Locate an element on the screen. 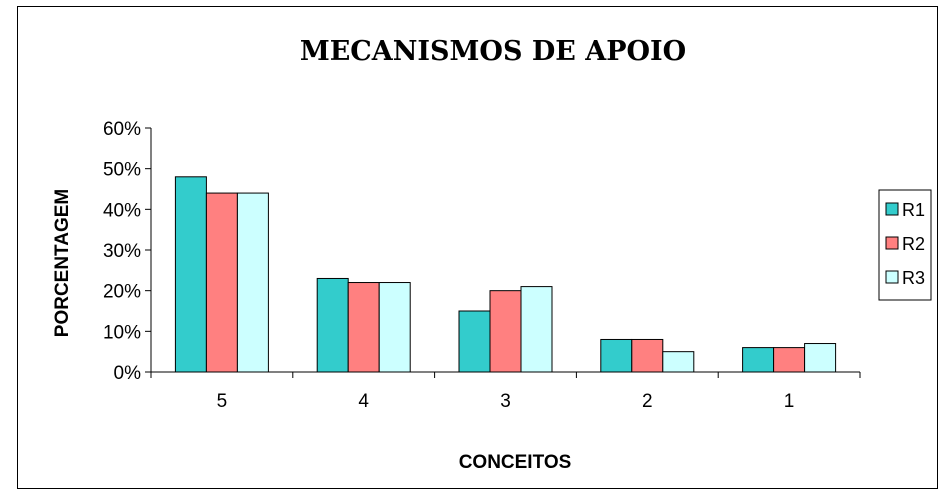  y-tick-label: 50% is located at coordinates (122, 170).